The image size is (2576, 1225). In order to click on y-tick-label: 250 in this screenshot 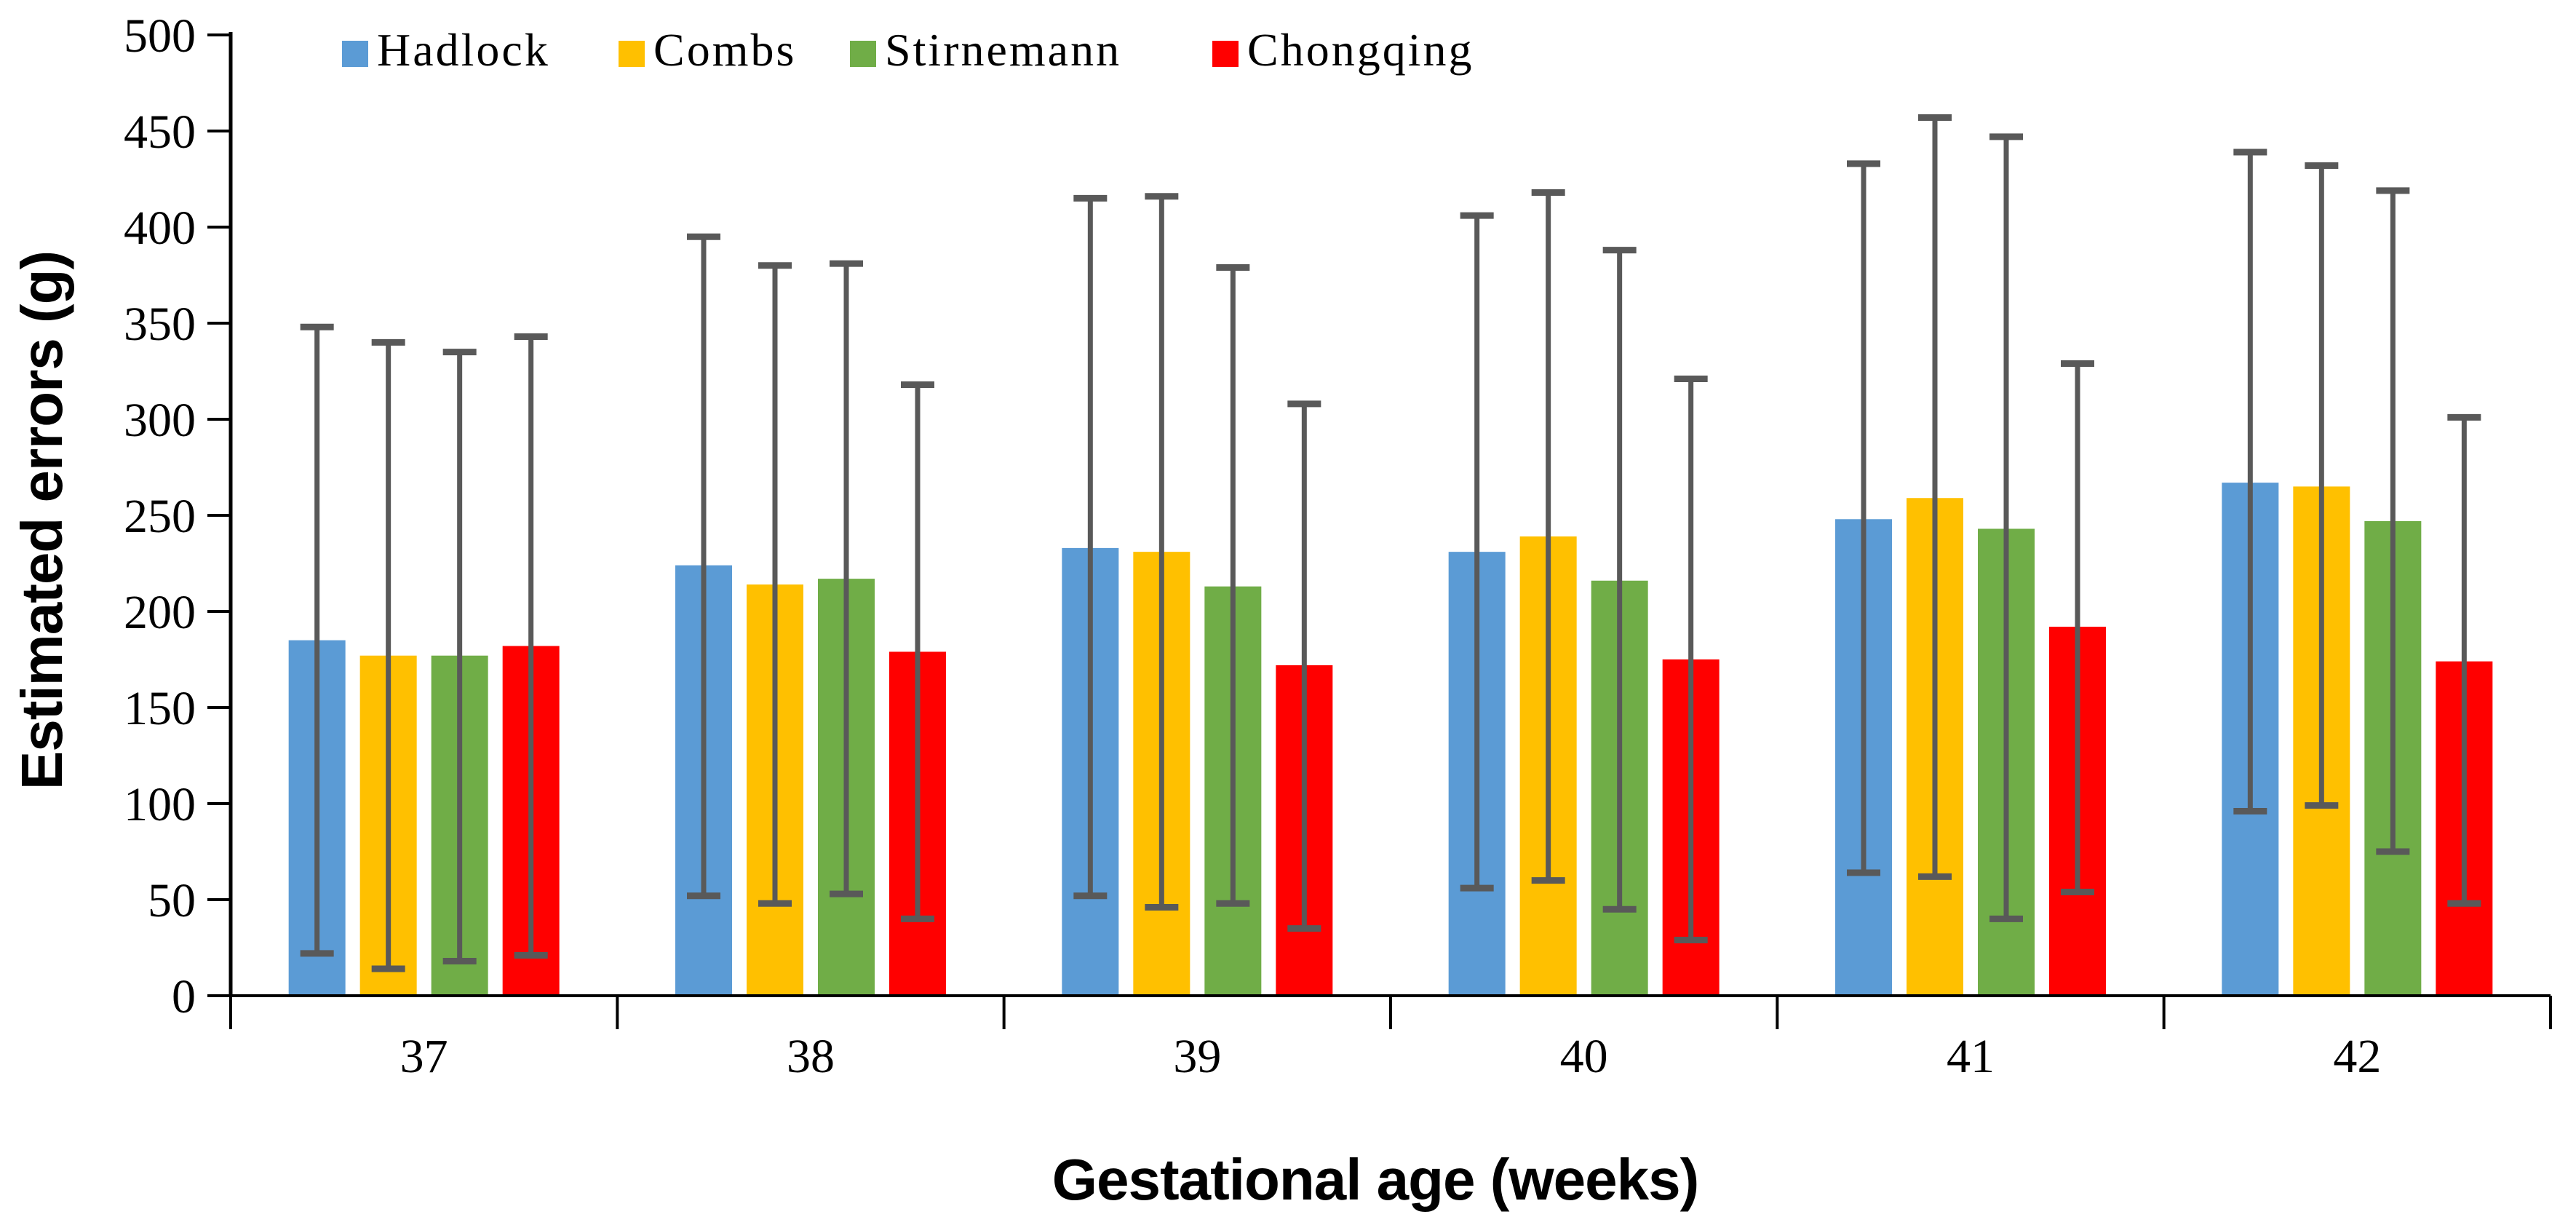, I will do `click(160, 516)`.